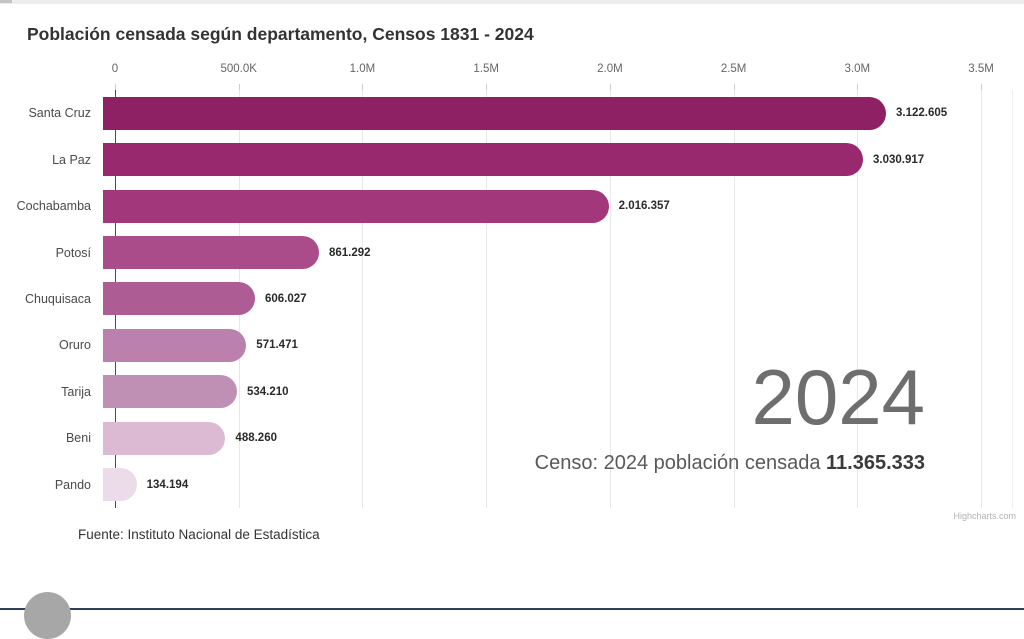 This screenshot has width=1024, height=639. I want to click on bar-track: 3.030.917, so click(557, 160).